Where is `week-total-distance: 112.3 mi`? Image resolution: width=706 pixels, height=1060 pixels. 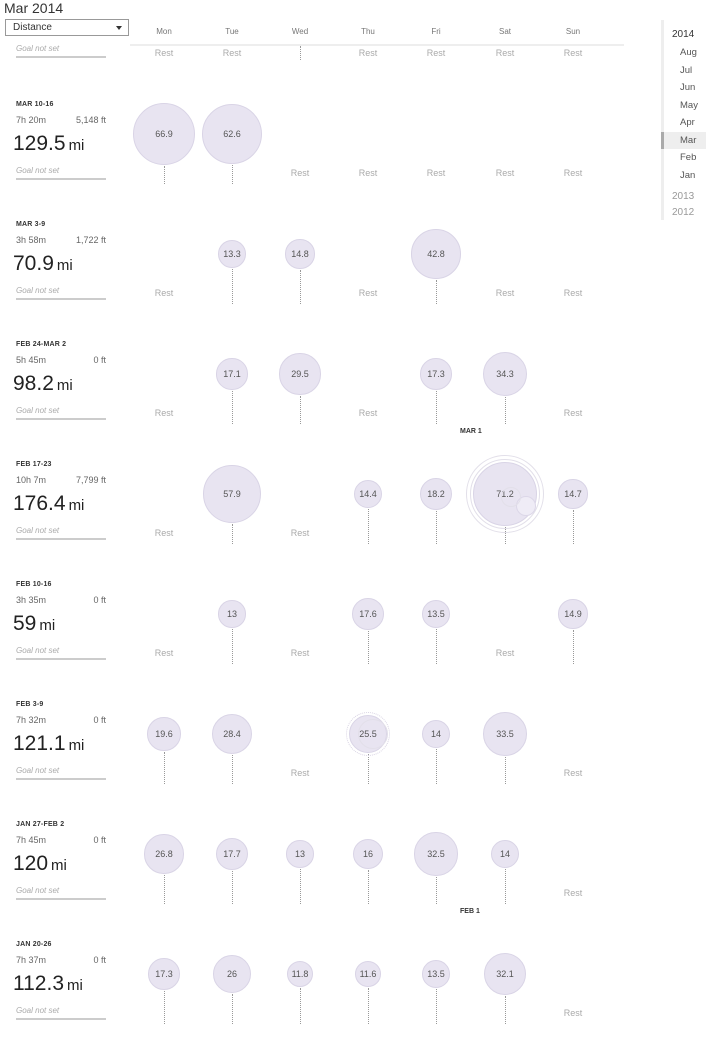 week-total-distance: 112.3 mi is located at coordinates (48, 984).